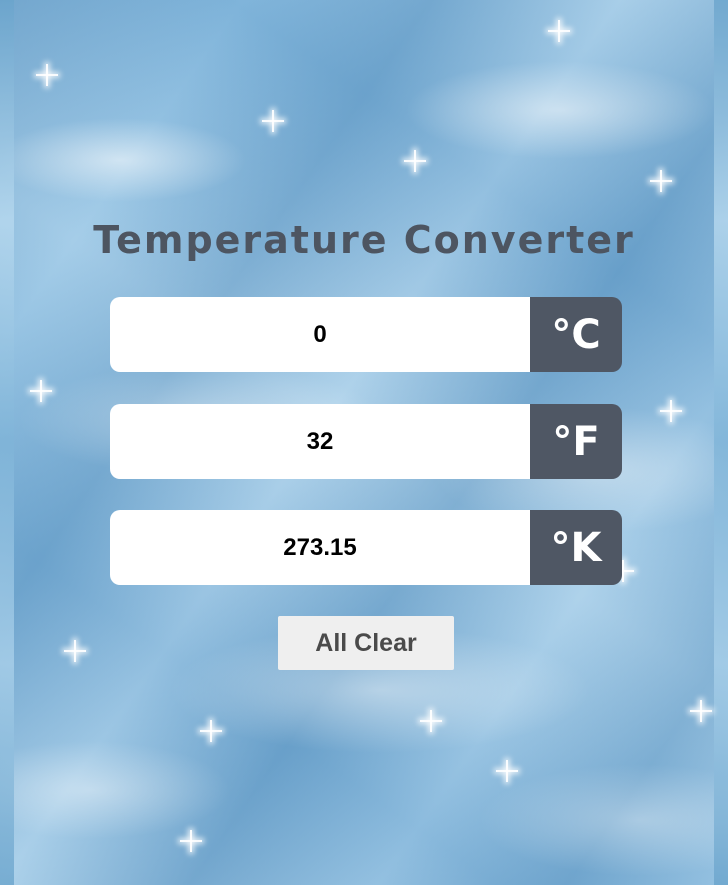 The width and height of the screenshot is (728, 885). I want to click on kelvin-input, so click(320, 547).